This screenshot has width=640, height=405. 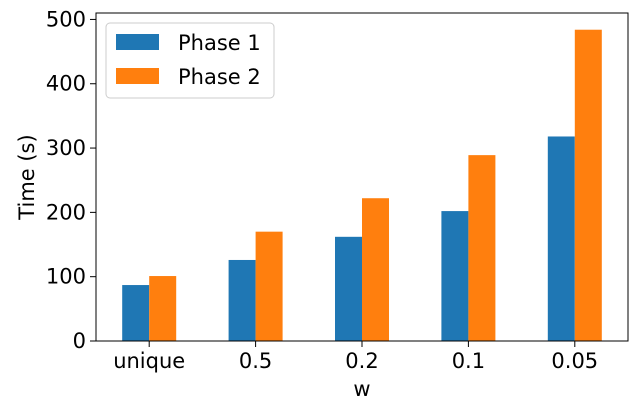 I want to click on bar-phase-2-0.05, so click(x=588, y=185).